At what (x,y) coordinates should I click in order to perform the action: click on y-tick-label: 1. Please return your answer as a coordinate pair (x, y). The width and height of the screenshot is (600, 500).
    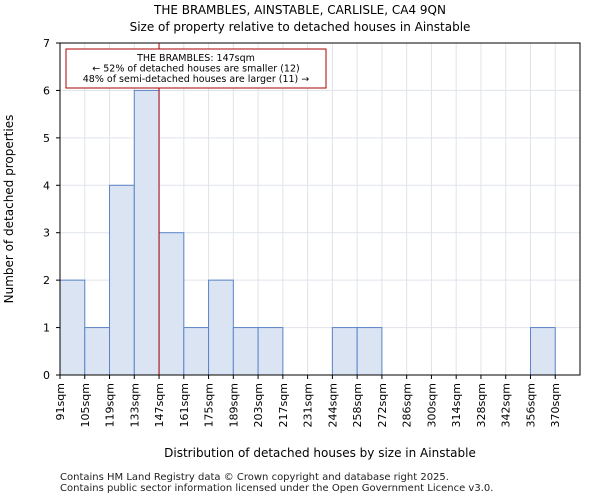
    Looking at the image, I should click on (46, 328).